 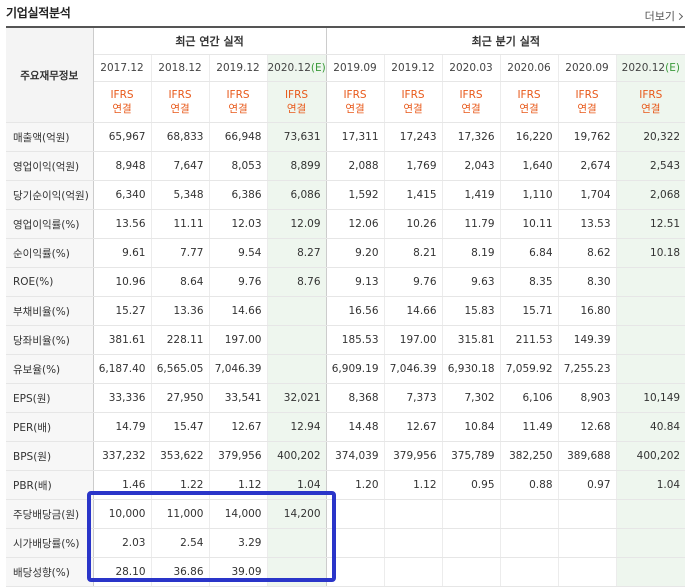 What do you see at coordinates (297, 427) in the screenshot?
I see `value-cell: 12.94` at bounding box center [297, 427].